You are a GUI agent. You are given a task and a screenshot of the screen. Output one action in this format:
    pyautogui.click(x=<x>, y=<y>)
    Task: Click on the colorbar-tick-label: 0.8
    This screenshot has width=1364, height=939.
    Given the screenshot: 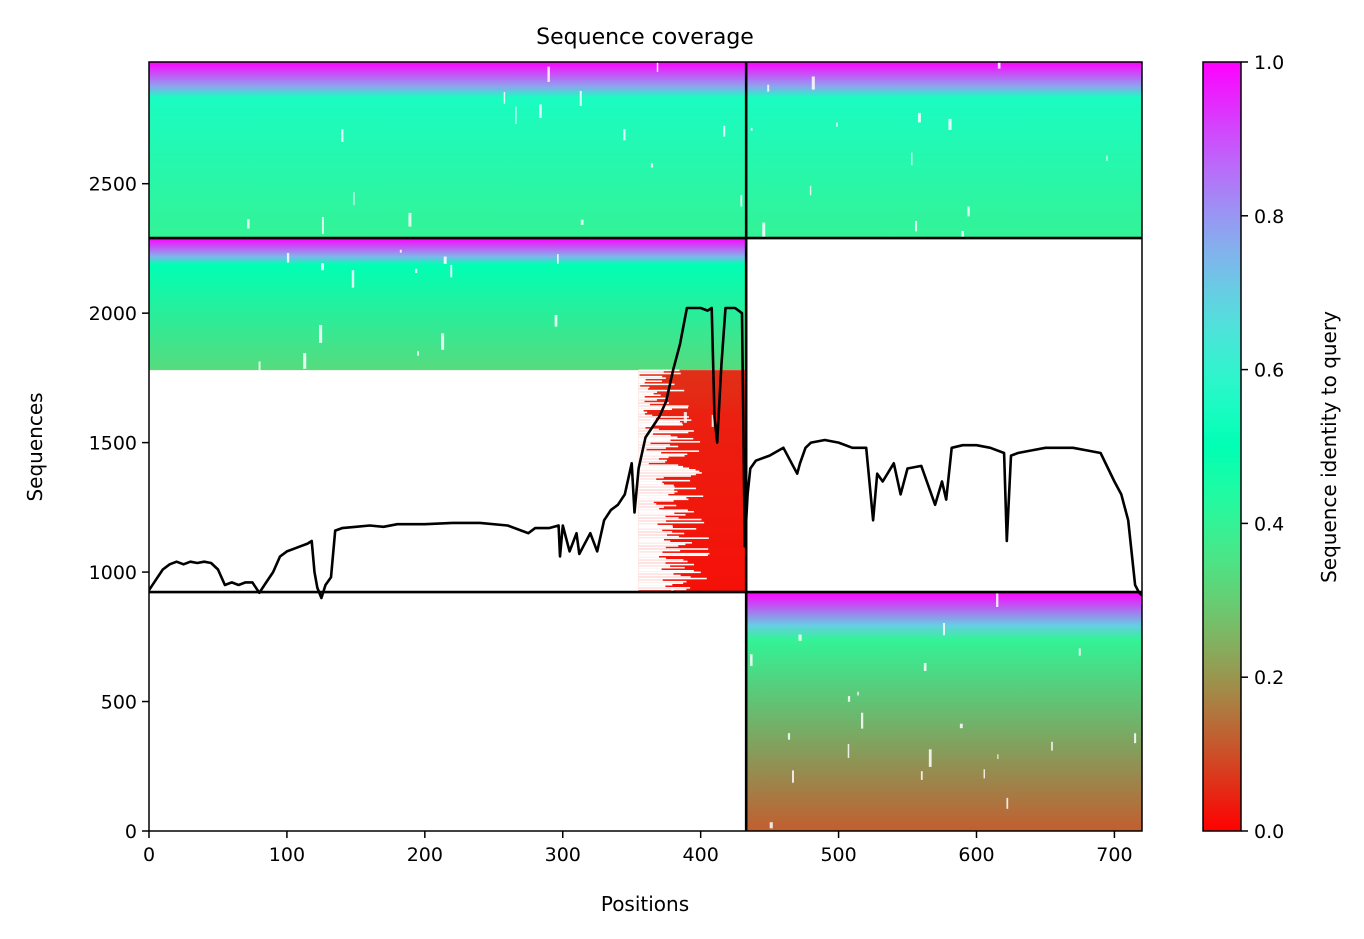 What is the action you would take?
    pyautogui.click(x=1269, y=217)
    